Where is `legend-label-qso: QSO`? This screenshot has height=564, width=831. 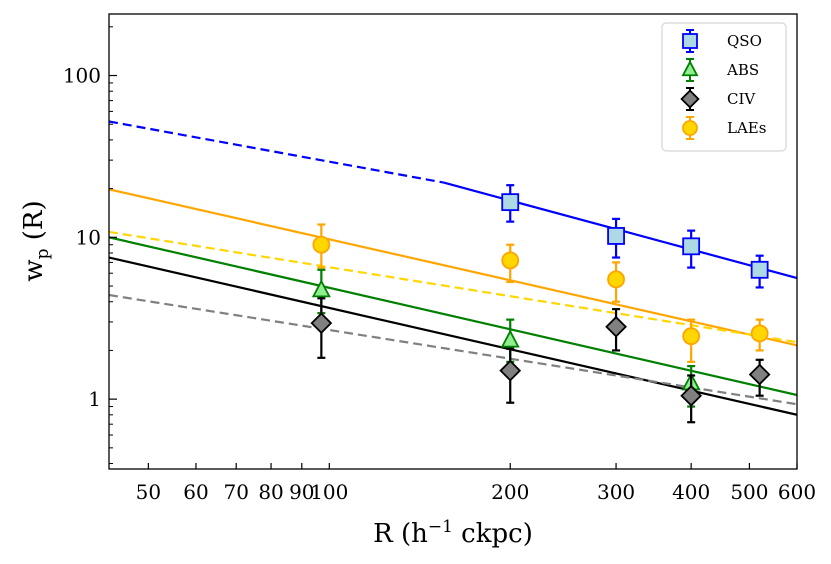
legend-label-qso: QSO is located at coordinates (744, 41).